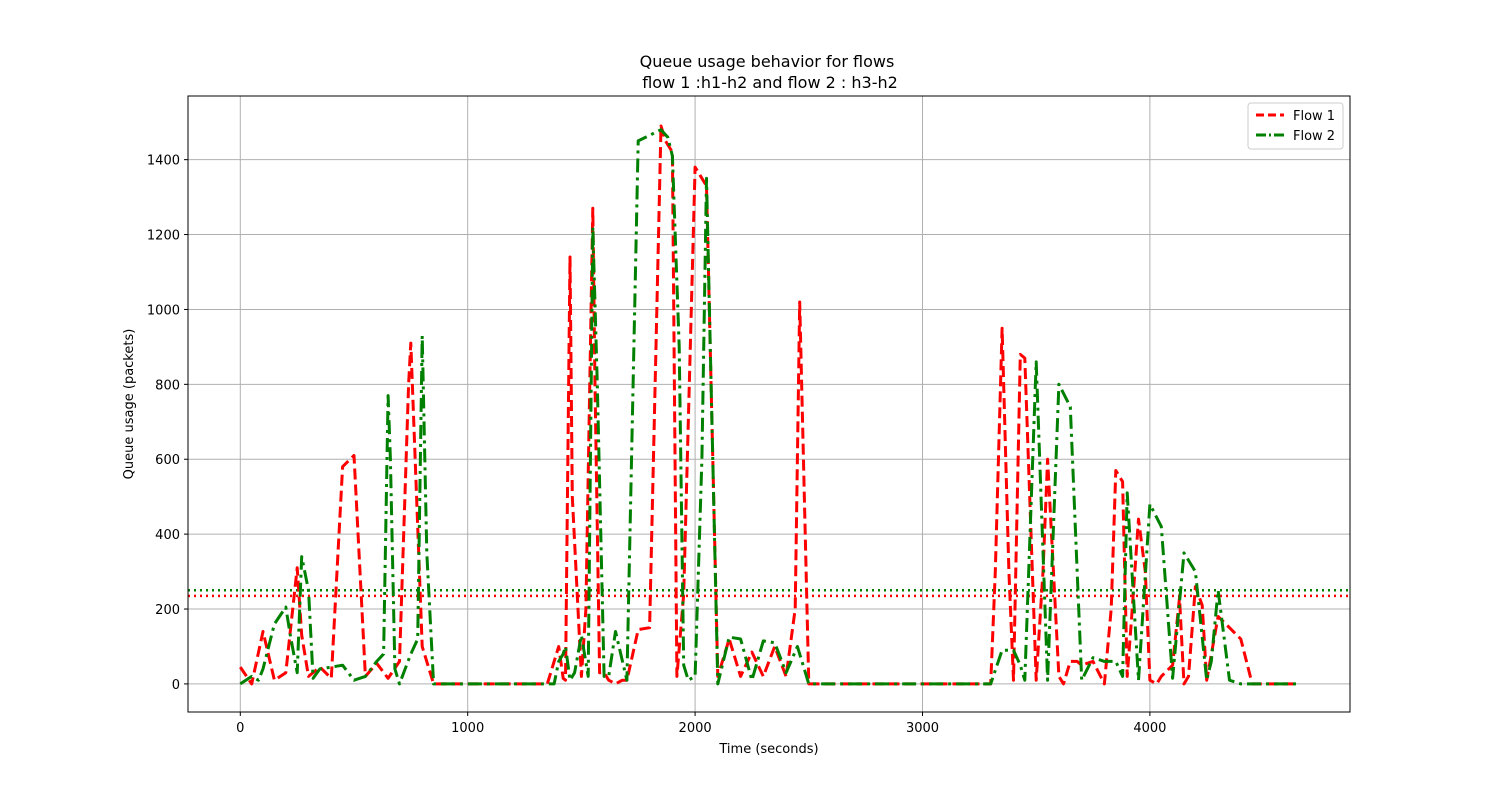 The height and width of the screenshot is (800, 1500). What do you see at coordinates (129, 404) in the screenshot?
I see `y-axis-label: Queue usage (packets)` at bounding box center [129, 404].